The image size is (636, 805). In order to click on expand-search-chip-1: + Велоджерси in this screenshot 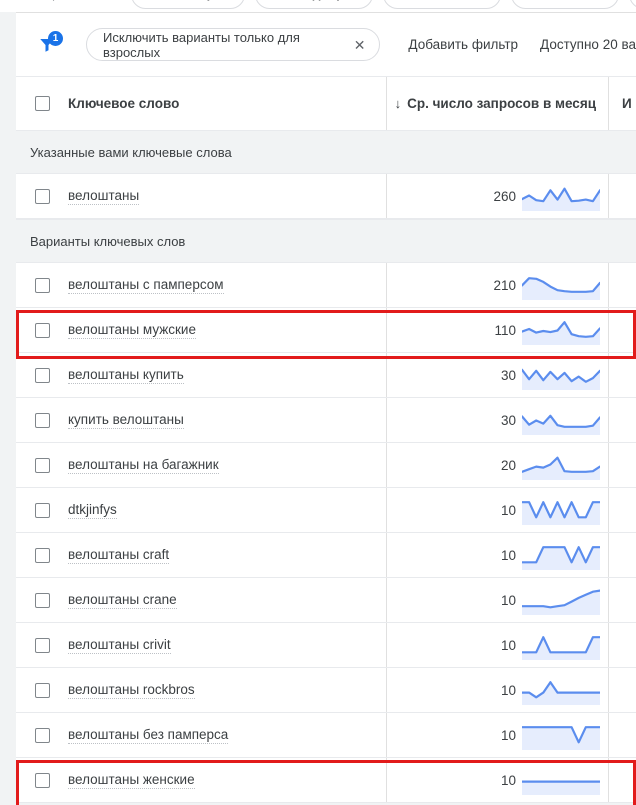, I will do `click(313, 4)`.